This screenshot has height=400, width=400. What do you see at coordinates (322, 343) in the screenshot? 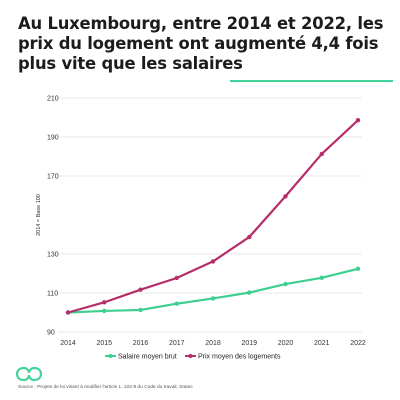
I see `x-tick-label: 2021` at bounding box center [322, 343].